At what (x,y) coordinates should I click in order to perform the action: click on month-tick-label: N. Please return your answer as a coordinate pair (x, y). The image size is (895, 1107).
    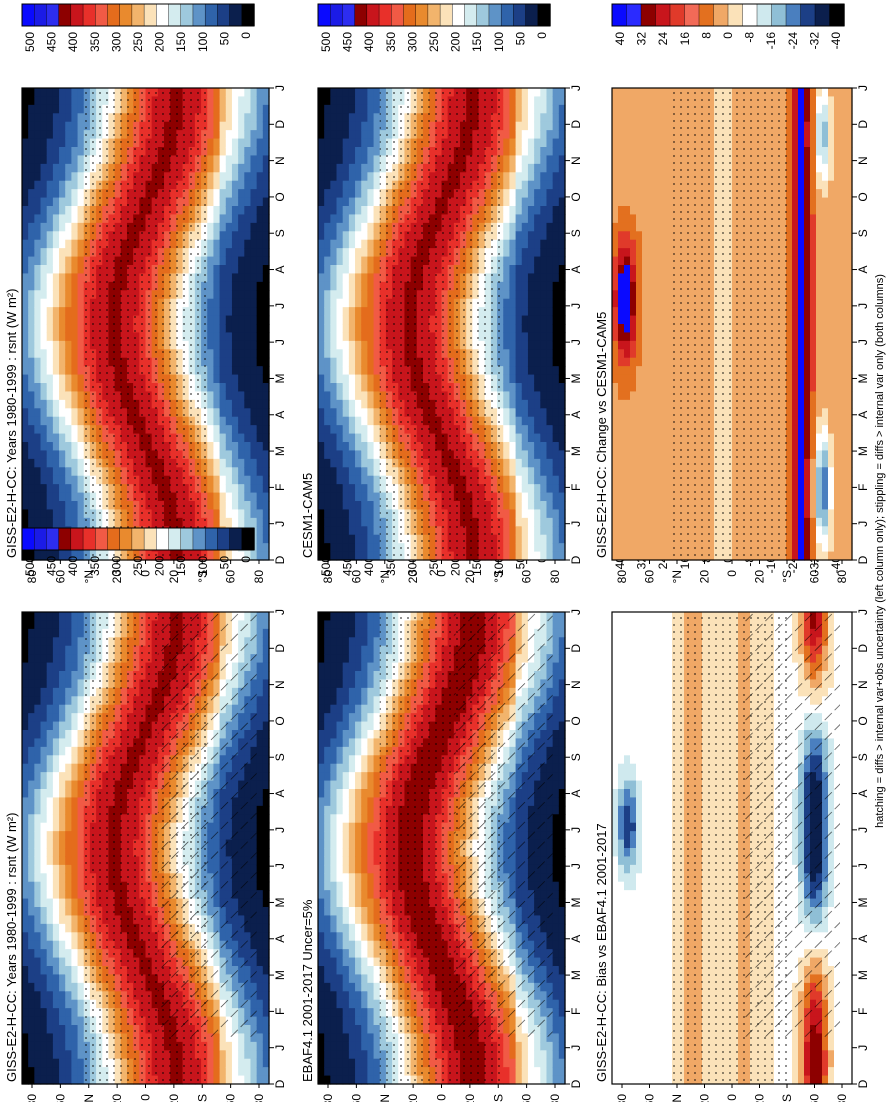
    Looking at the image, I should click on (280, 160).